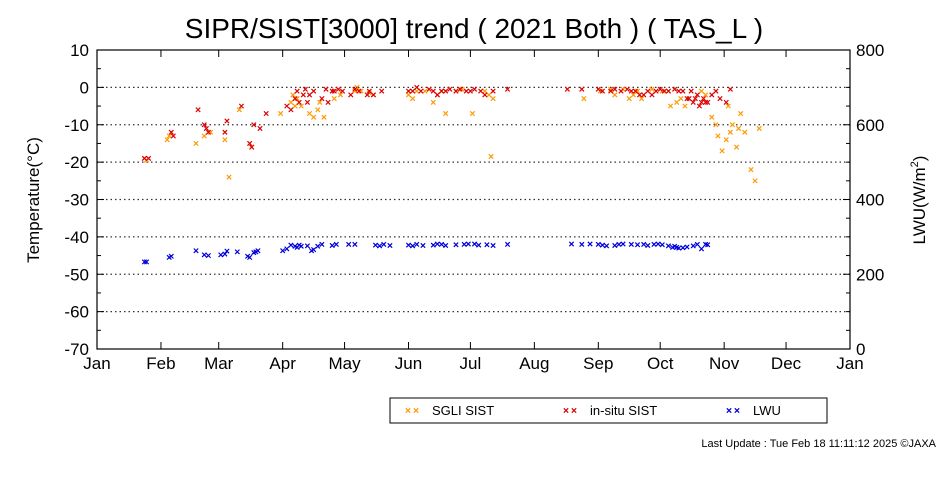 This screenshot has width=950, height=480. Describe the element at coordinates (219, 363) in the screenshot. I see `x-tick-label: Mar` at that location.